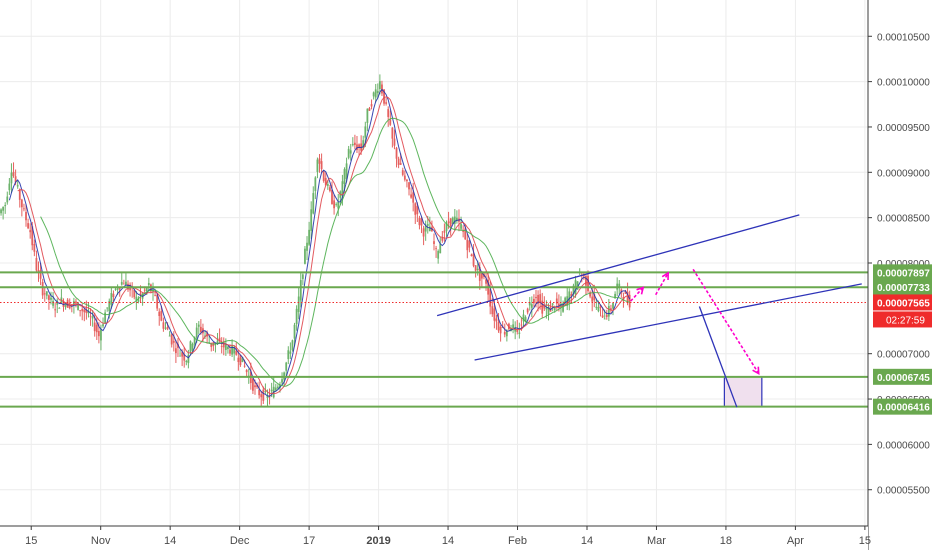 Image resolution: width=932 pixels, height=555 pixels. Describe the element at coordinates (434, 538) in the screenshot. I see `time-axis-panel` at that location.